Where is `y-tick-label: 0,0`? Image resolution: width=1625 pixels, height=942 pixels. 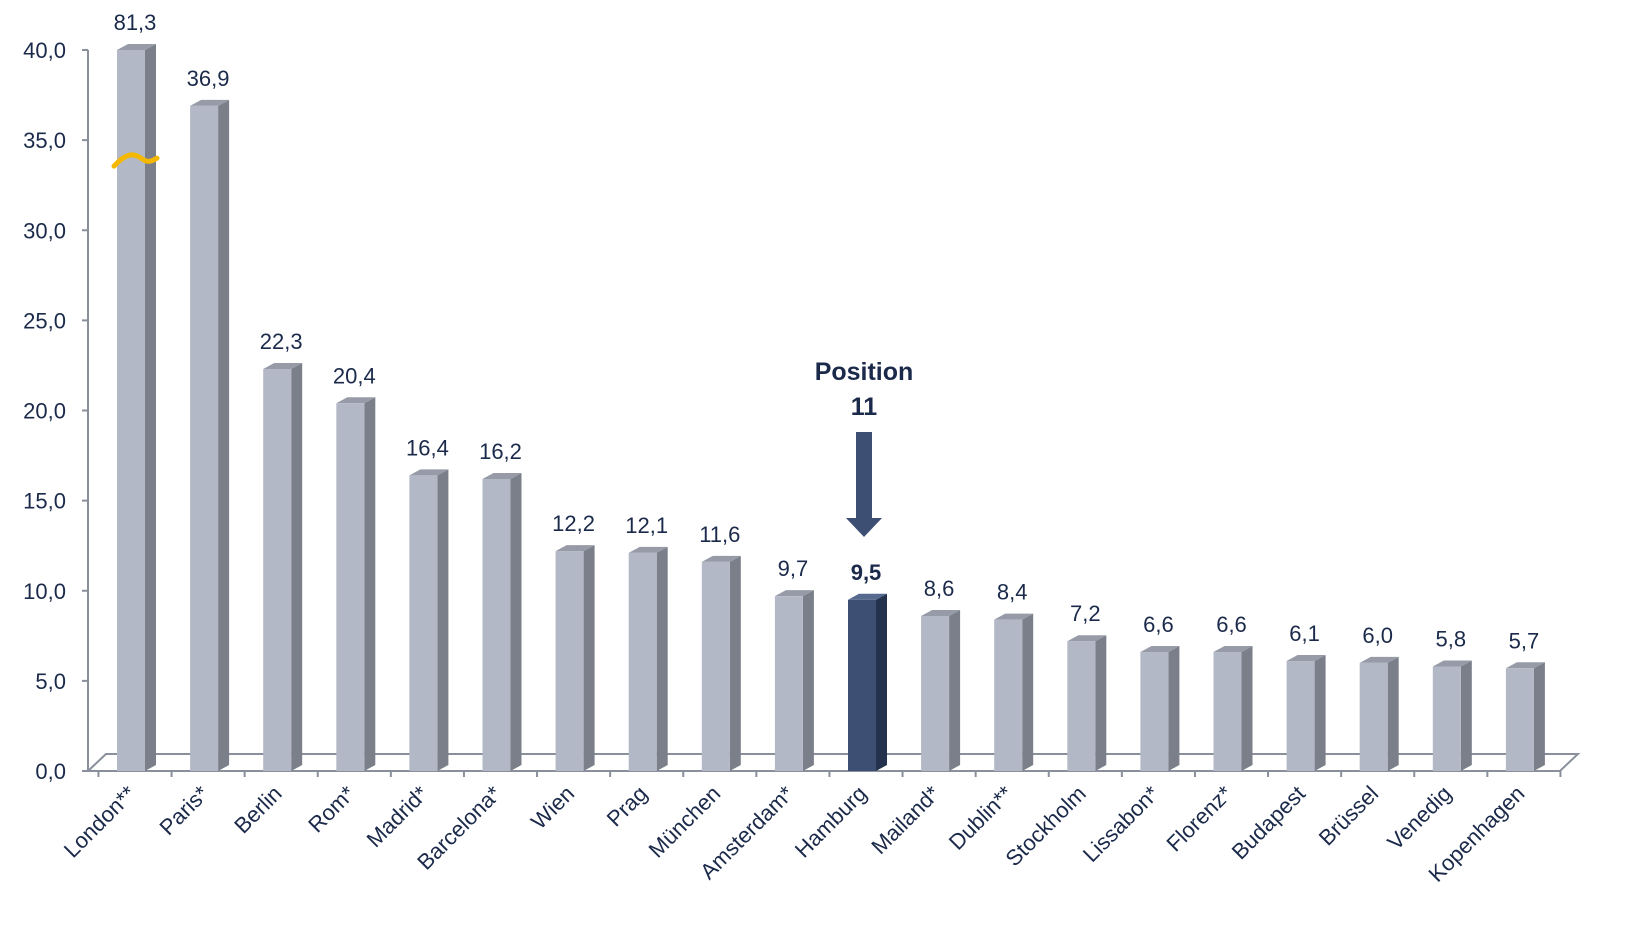 y-tick-label: 0,0 is located at coordinates (50, 771).